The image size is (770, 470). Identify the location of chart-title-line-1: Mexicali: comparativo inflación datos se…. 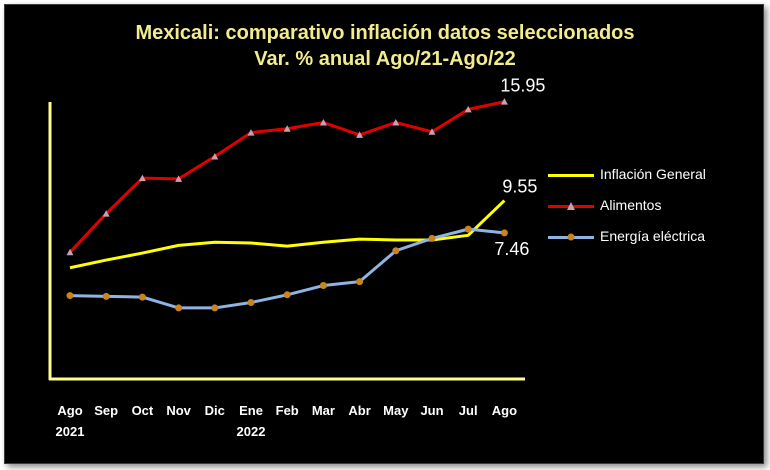
(385, 33).